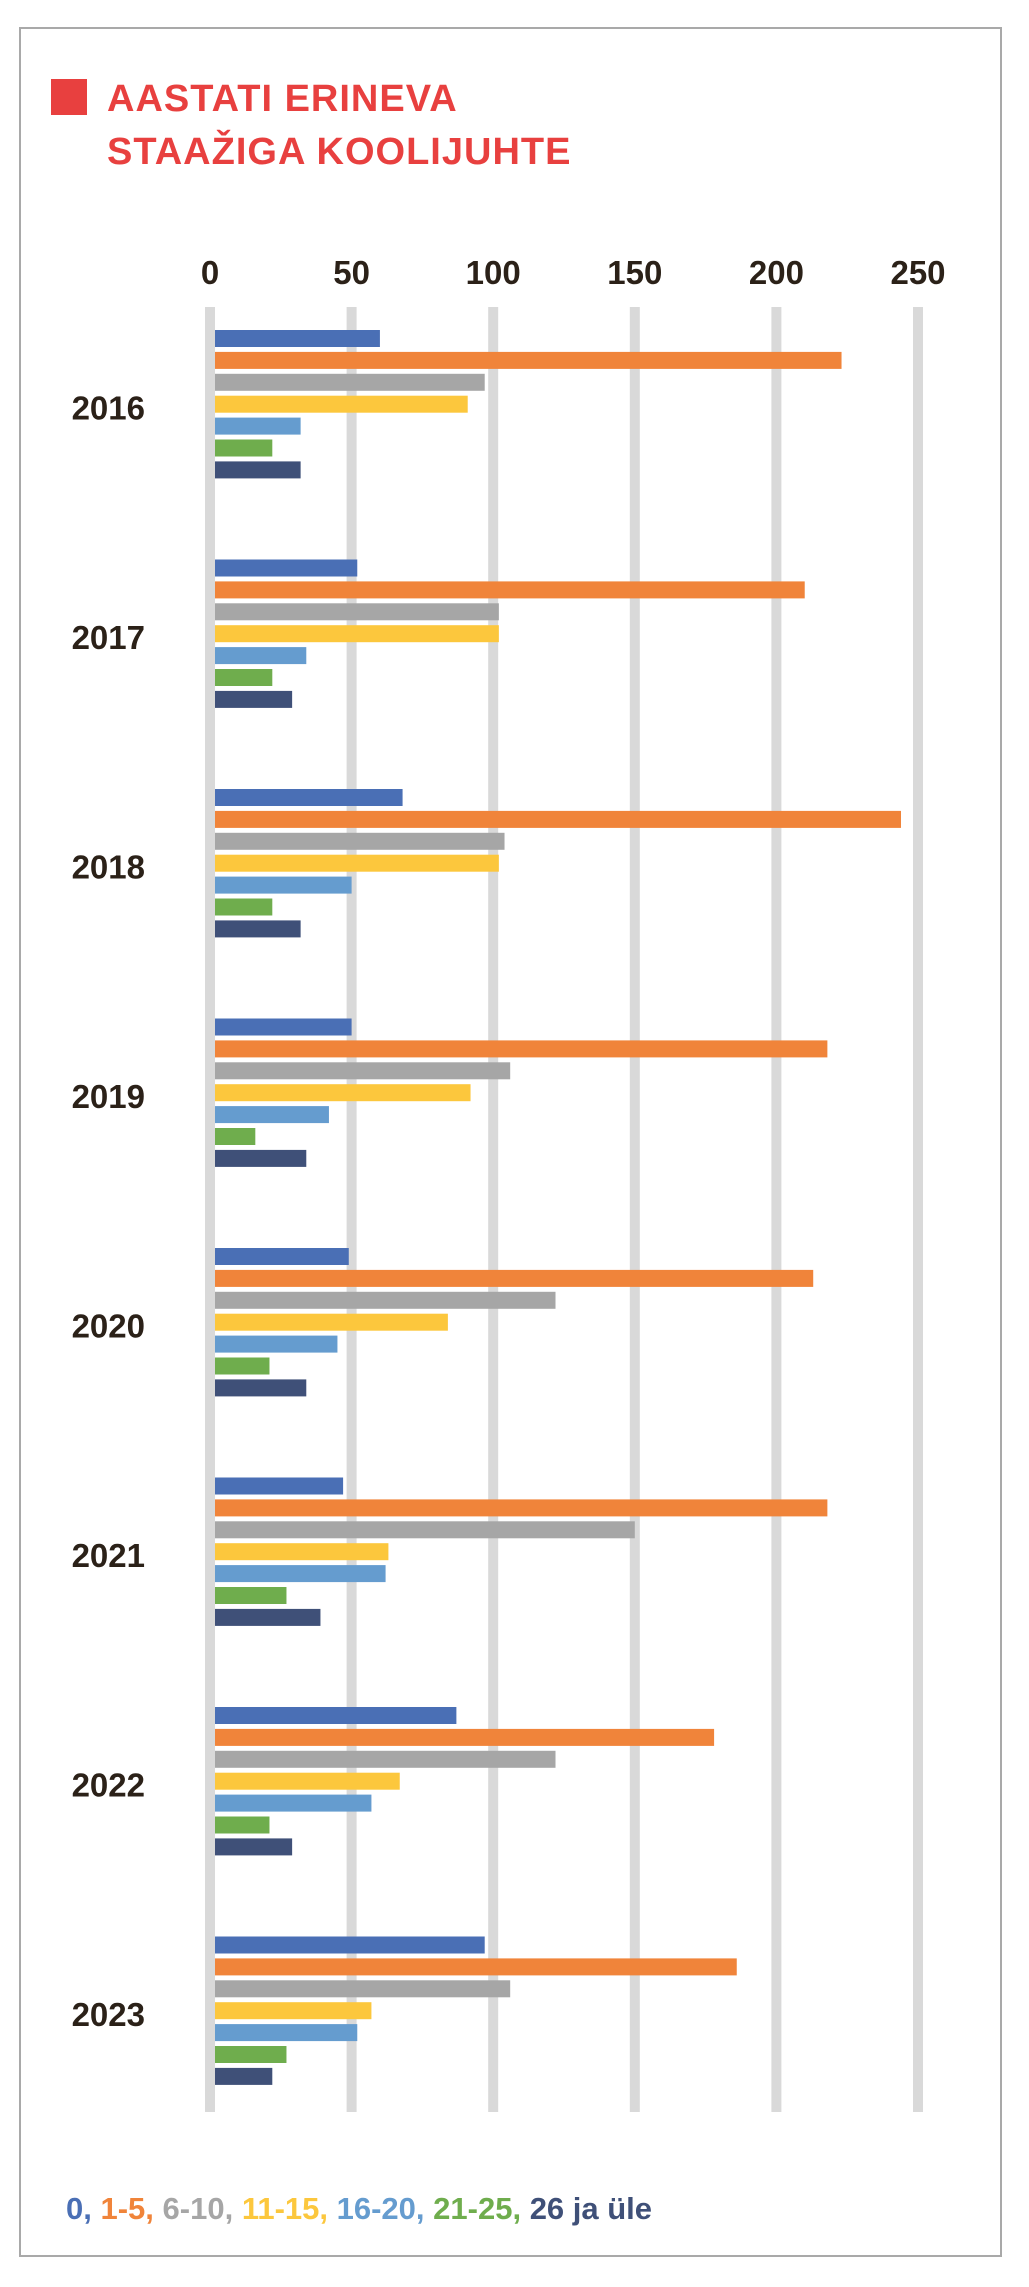 The width and height of the screenshot is (1029, 2287). I want to click on x-tick-label: 200, so click(776, 272).